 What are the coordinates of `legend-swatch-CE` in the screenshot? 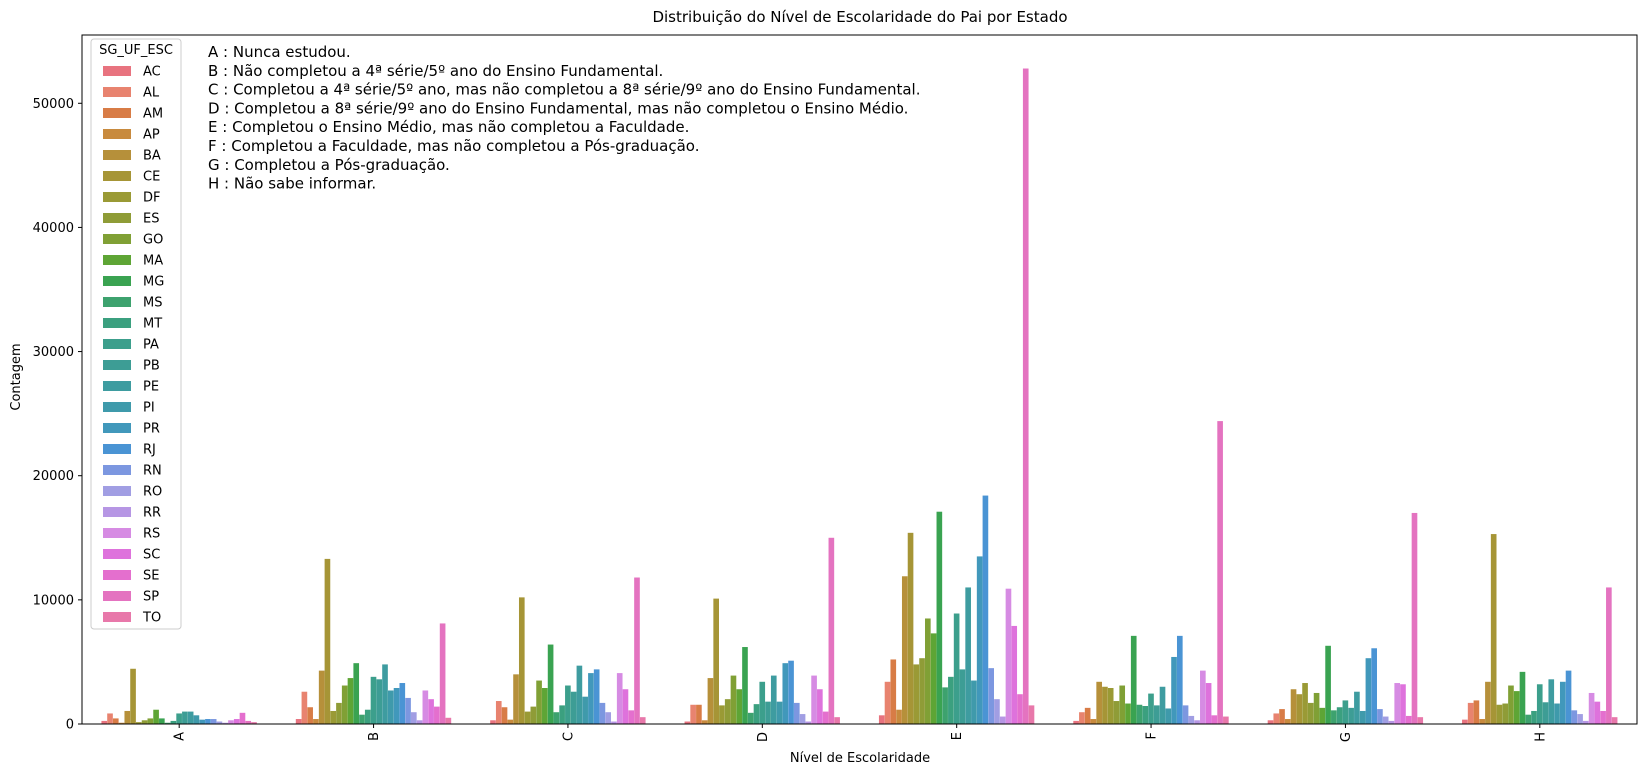 It's located at (117, 176).